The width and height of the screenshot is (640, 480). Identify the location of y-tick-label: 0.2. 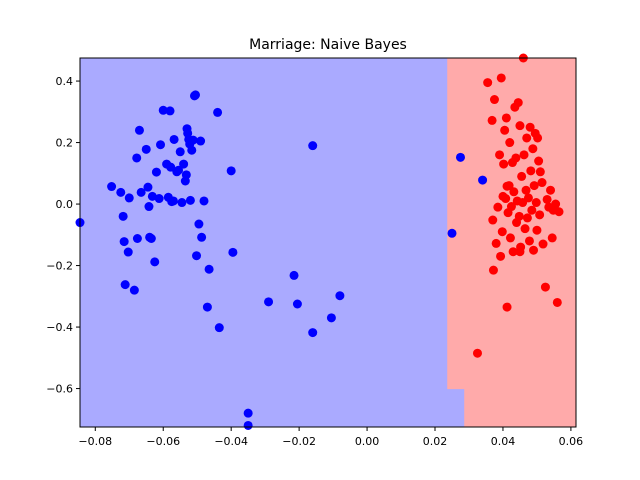
(65, 143).